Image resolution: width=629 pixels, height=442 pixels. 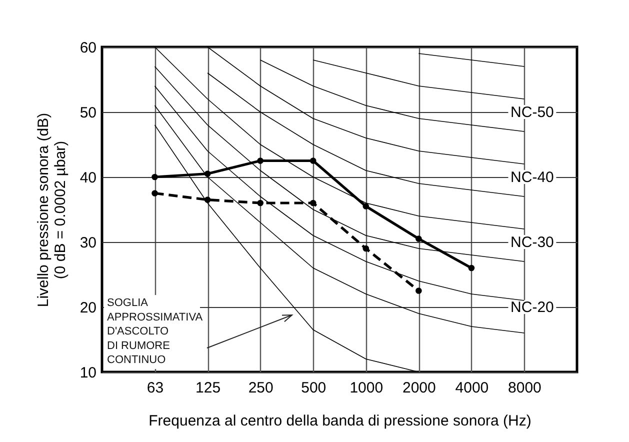 What do you see at coordinates (88, 178) in the screenshot?
I see `y-tick-label: 40` at bounding box center [88, 178].